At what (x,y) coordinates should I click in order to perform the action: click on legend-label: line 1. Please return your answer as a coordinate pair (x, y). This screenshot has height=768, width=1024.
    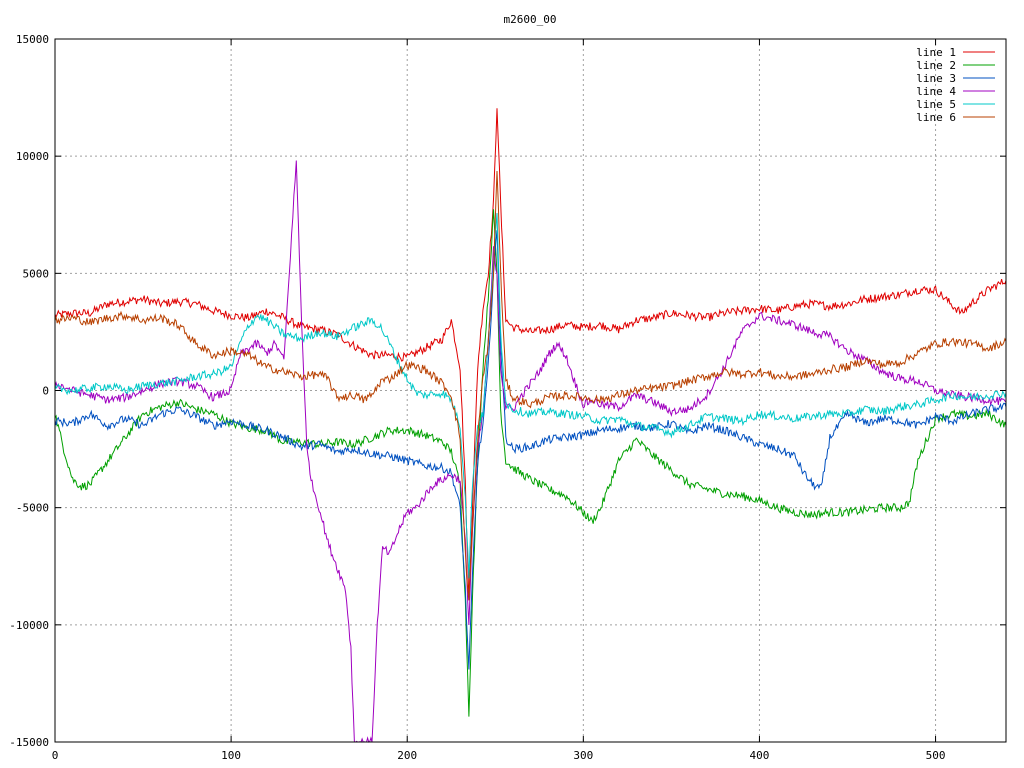
    Looking at the image, I should click on (936, 52).